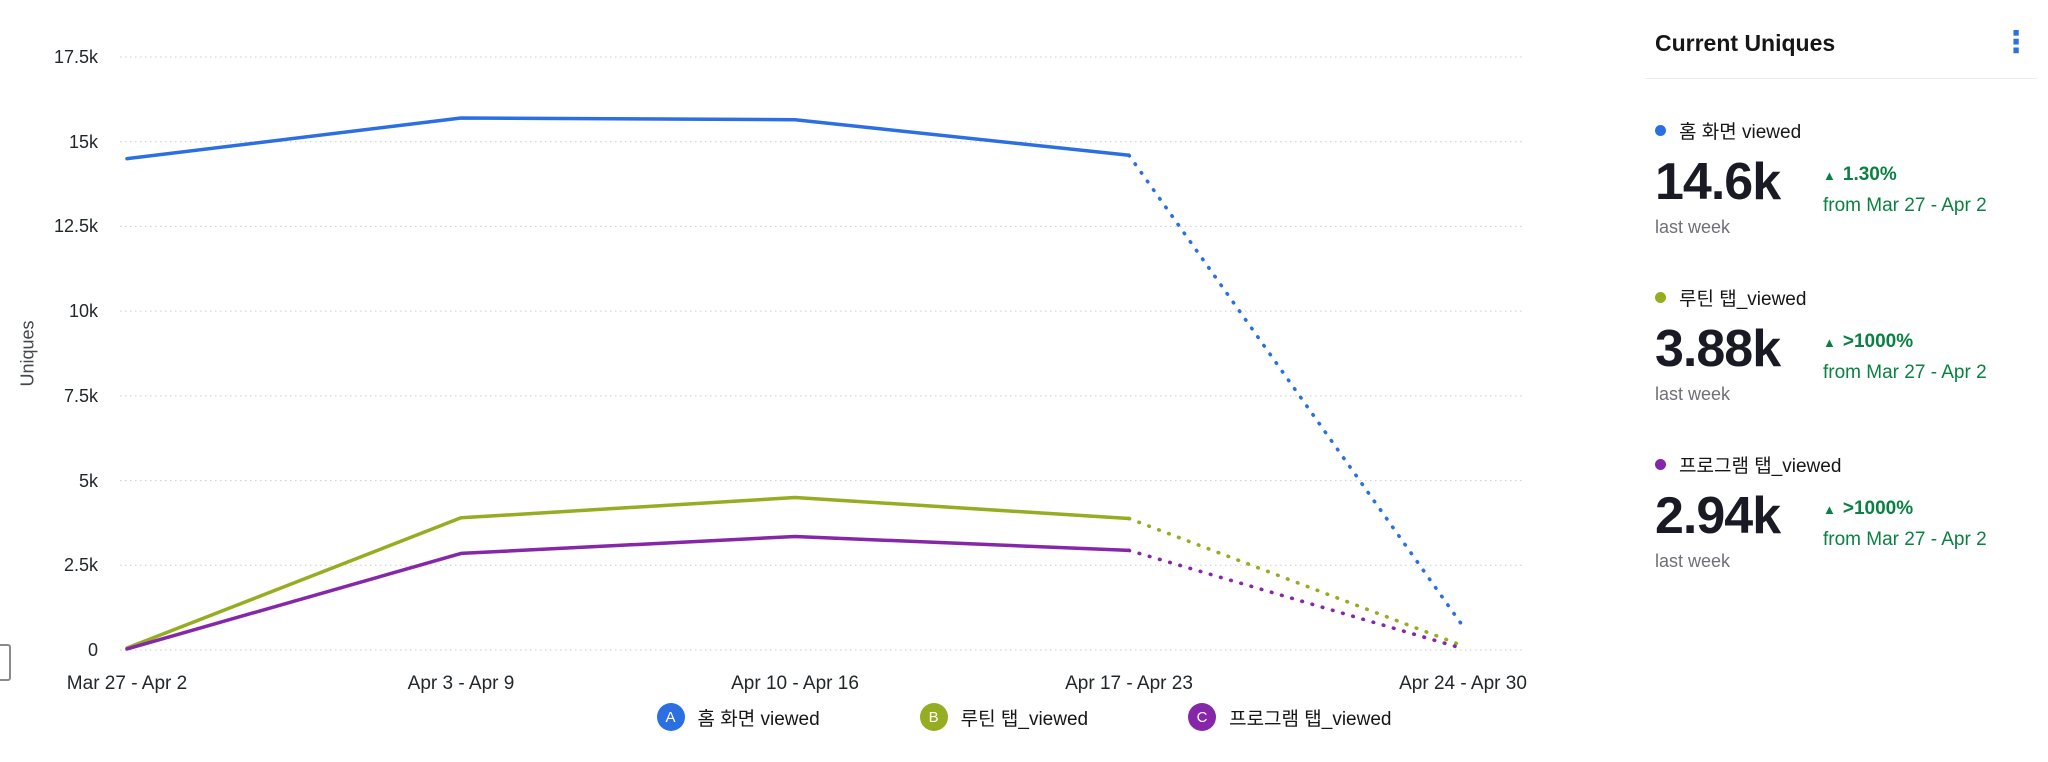 The image size is (2048, 762). What do you see at coordinates (80, 565) in the screenshot?
I see `y-tick-label: 2.5k` at bounding box center [80, 565].